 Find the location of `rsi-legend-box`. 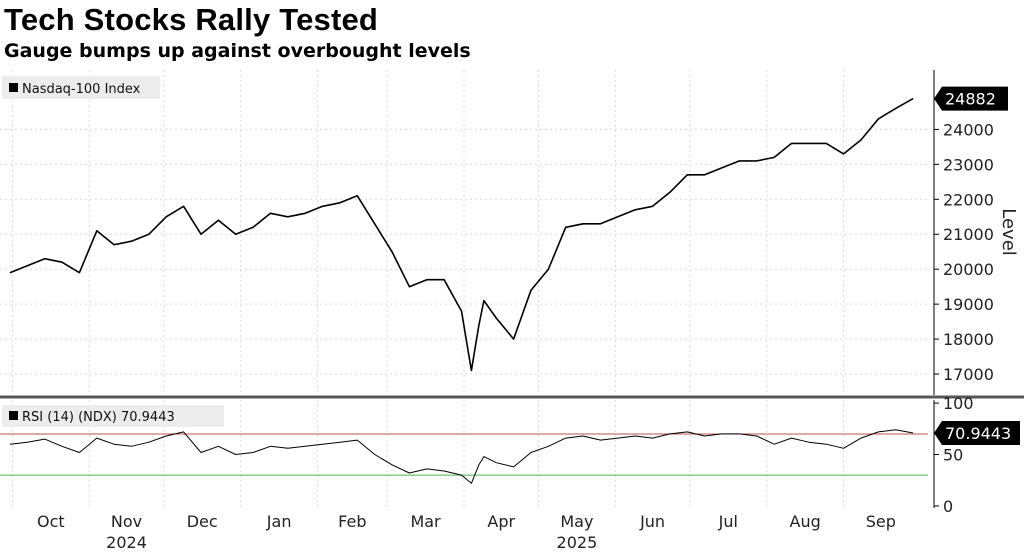

rsi-legend-box is located at coordinates (113, 416).